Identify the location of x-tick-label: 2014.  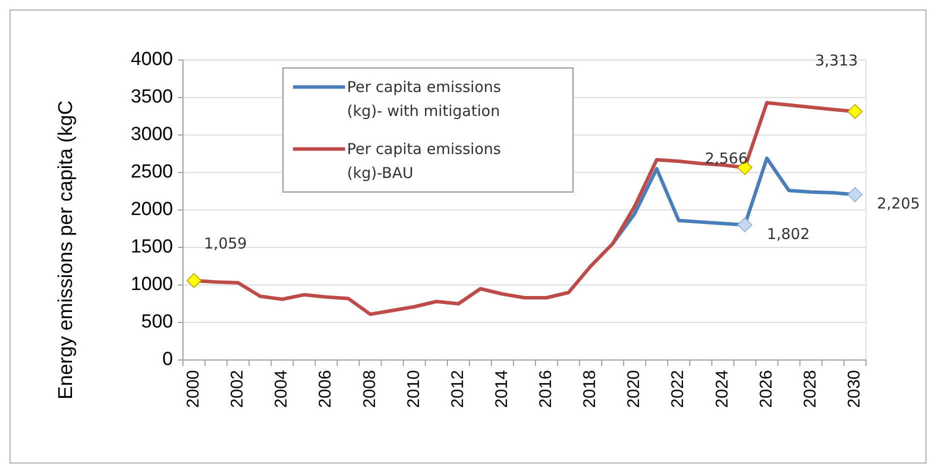
(501, 389).